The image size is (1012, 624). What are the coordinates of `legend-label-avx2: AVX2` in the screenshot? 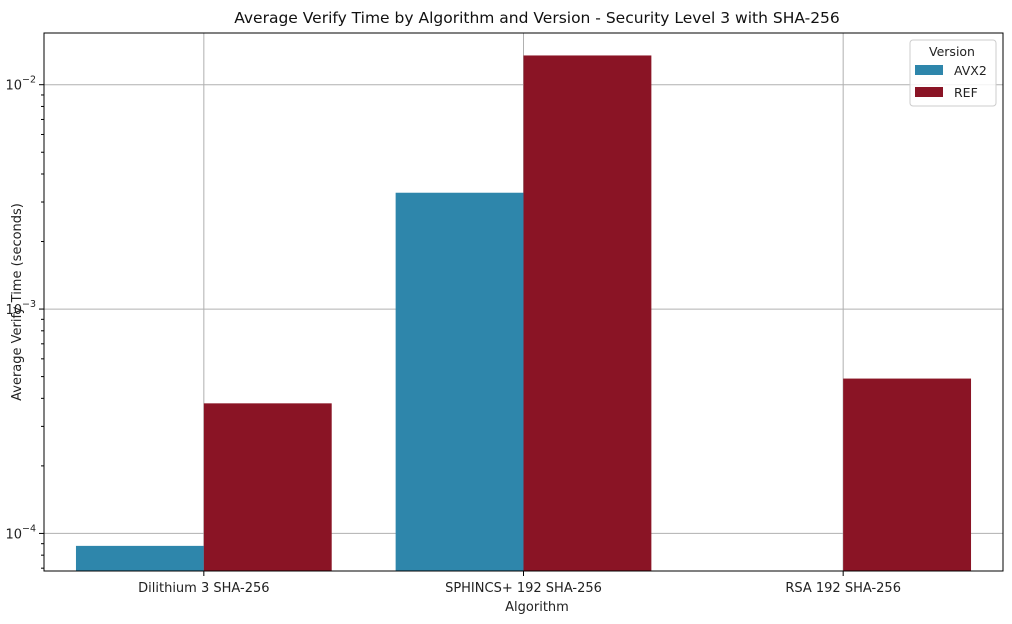 It's located at (970, 70).